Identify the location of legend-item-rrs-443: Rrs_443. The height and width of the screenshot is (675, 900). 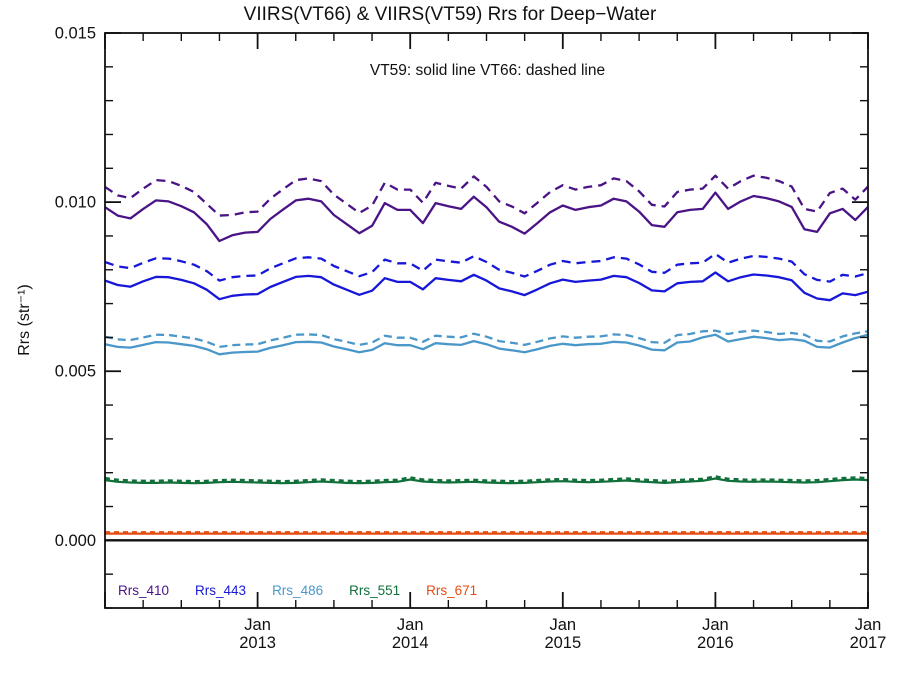
(221, 590).